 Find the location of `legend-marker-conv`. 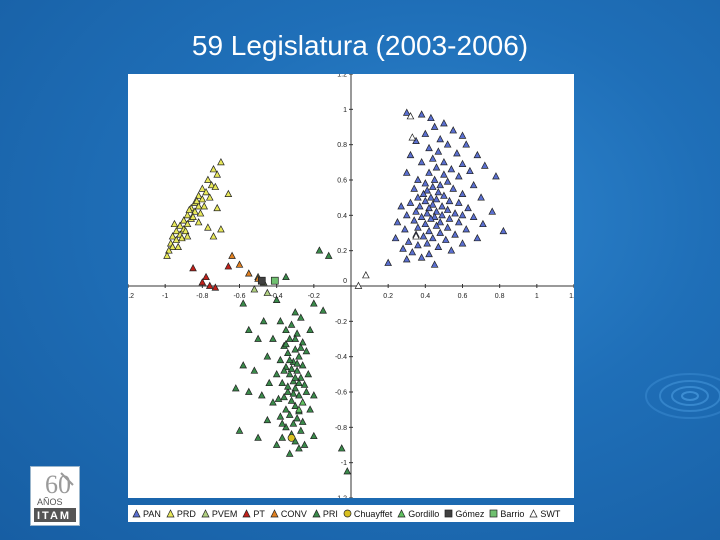

legend-marker-conv is located at coordinates (274, 513).